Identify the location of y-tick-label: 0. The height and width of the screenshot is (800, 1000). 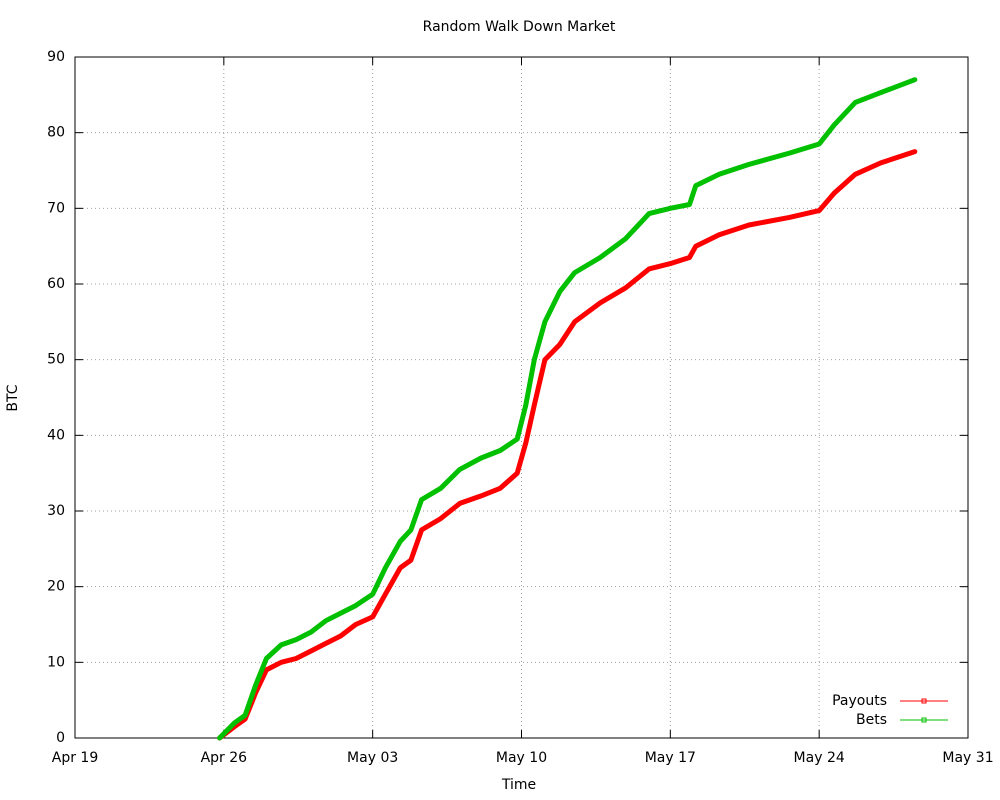
(60, 738).